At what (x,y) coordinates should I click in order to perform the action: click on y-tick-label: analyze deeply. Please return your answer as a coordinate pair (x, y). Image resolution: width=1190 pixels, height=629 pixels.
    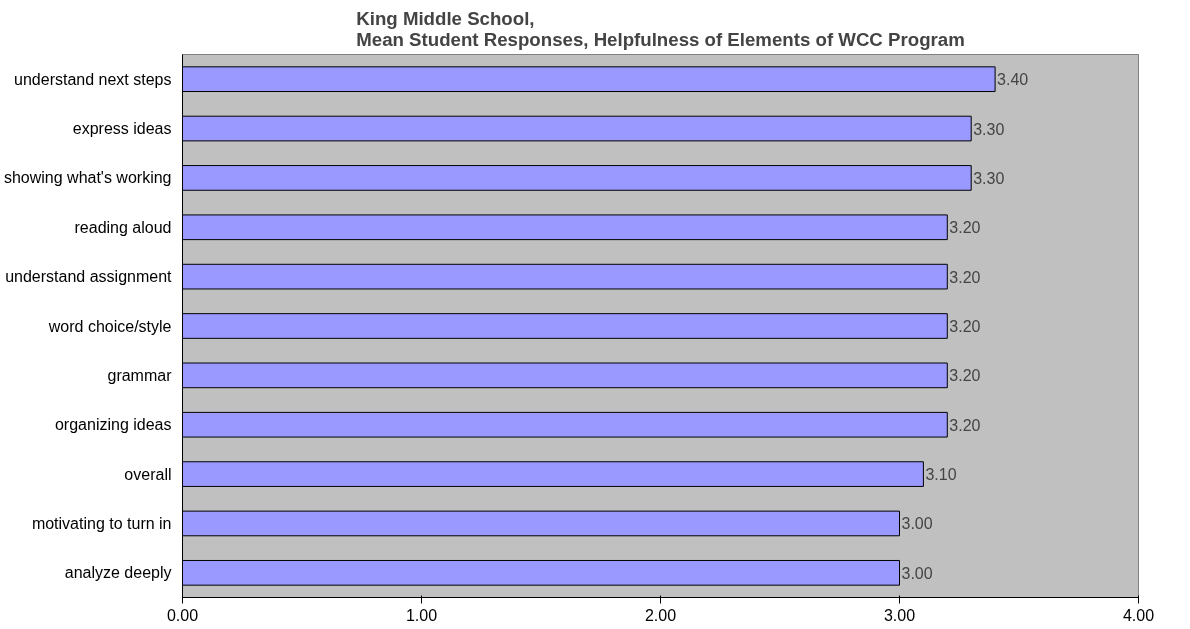
    Looking at the image, I should click on (118, 573).